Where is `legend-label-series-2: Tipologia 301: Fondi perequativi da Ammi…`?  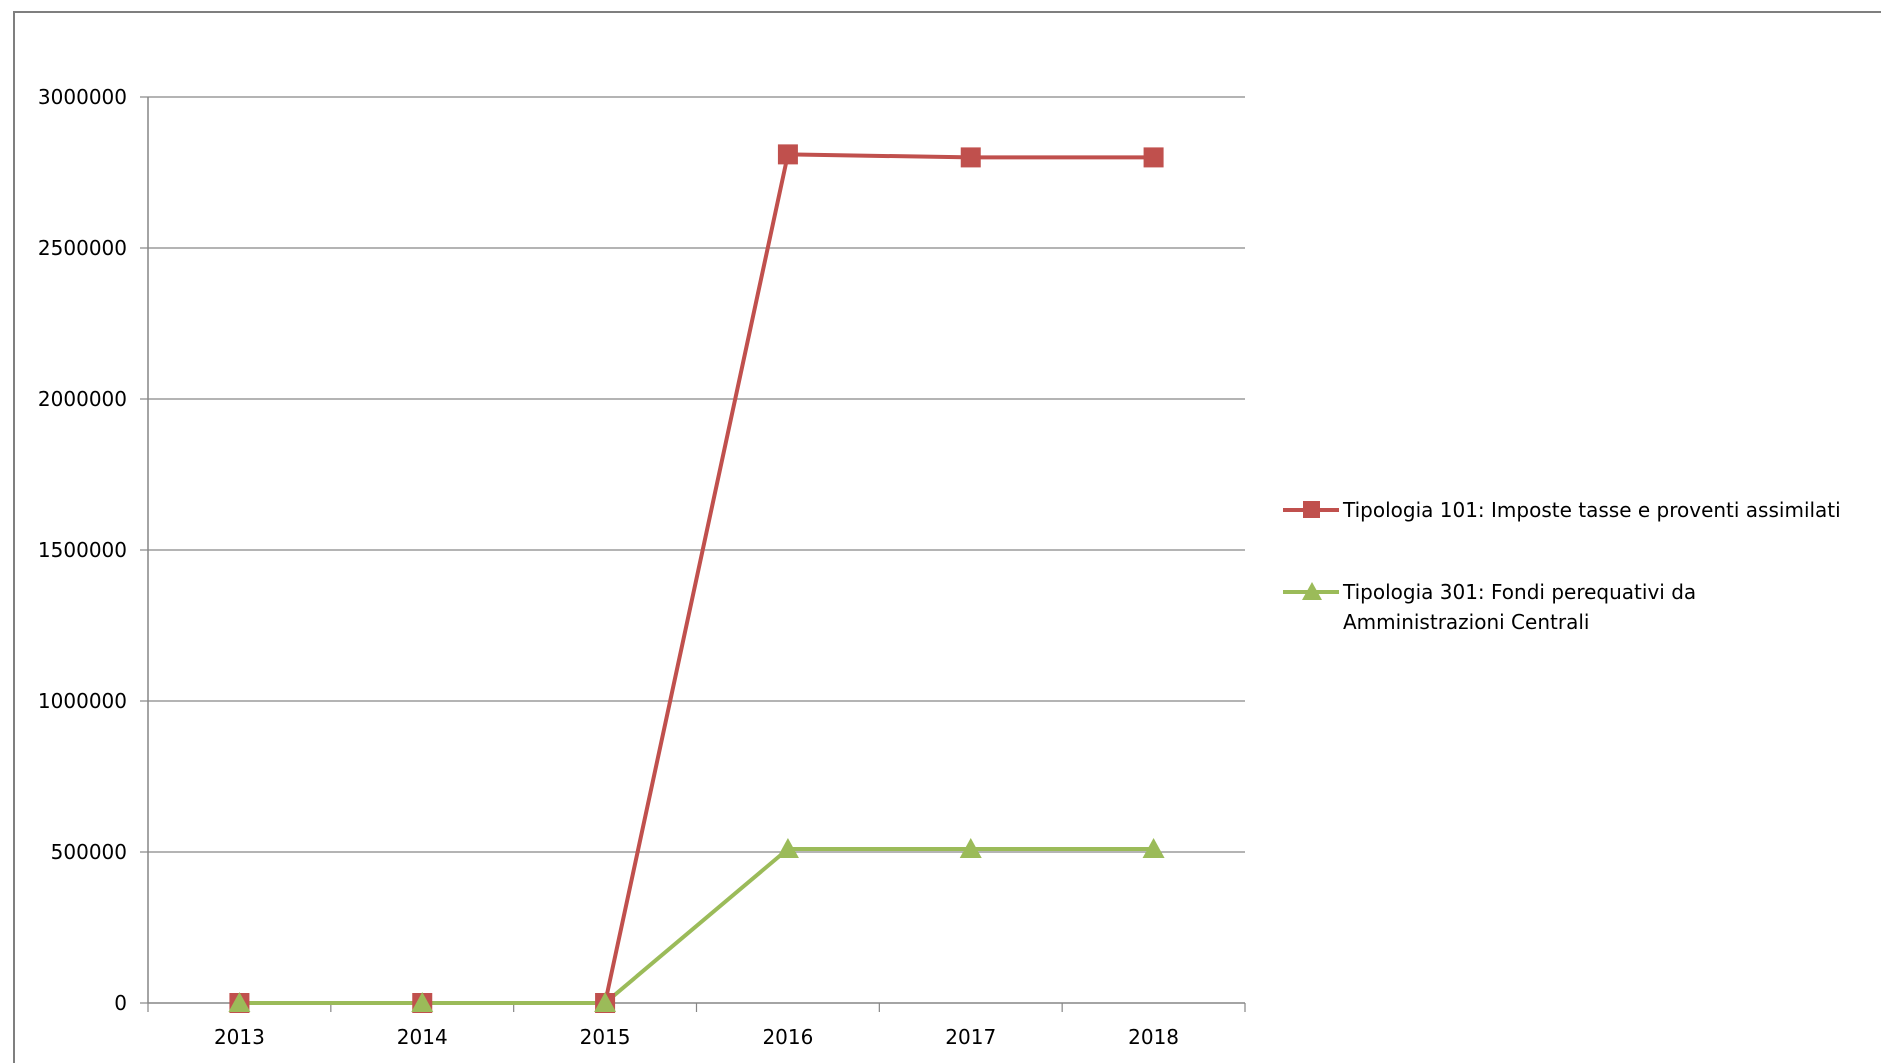
legend-label-series-2: Tipologia 301: Fondi perequativi da Ammi… is located at coordinates (1520, 607).